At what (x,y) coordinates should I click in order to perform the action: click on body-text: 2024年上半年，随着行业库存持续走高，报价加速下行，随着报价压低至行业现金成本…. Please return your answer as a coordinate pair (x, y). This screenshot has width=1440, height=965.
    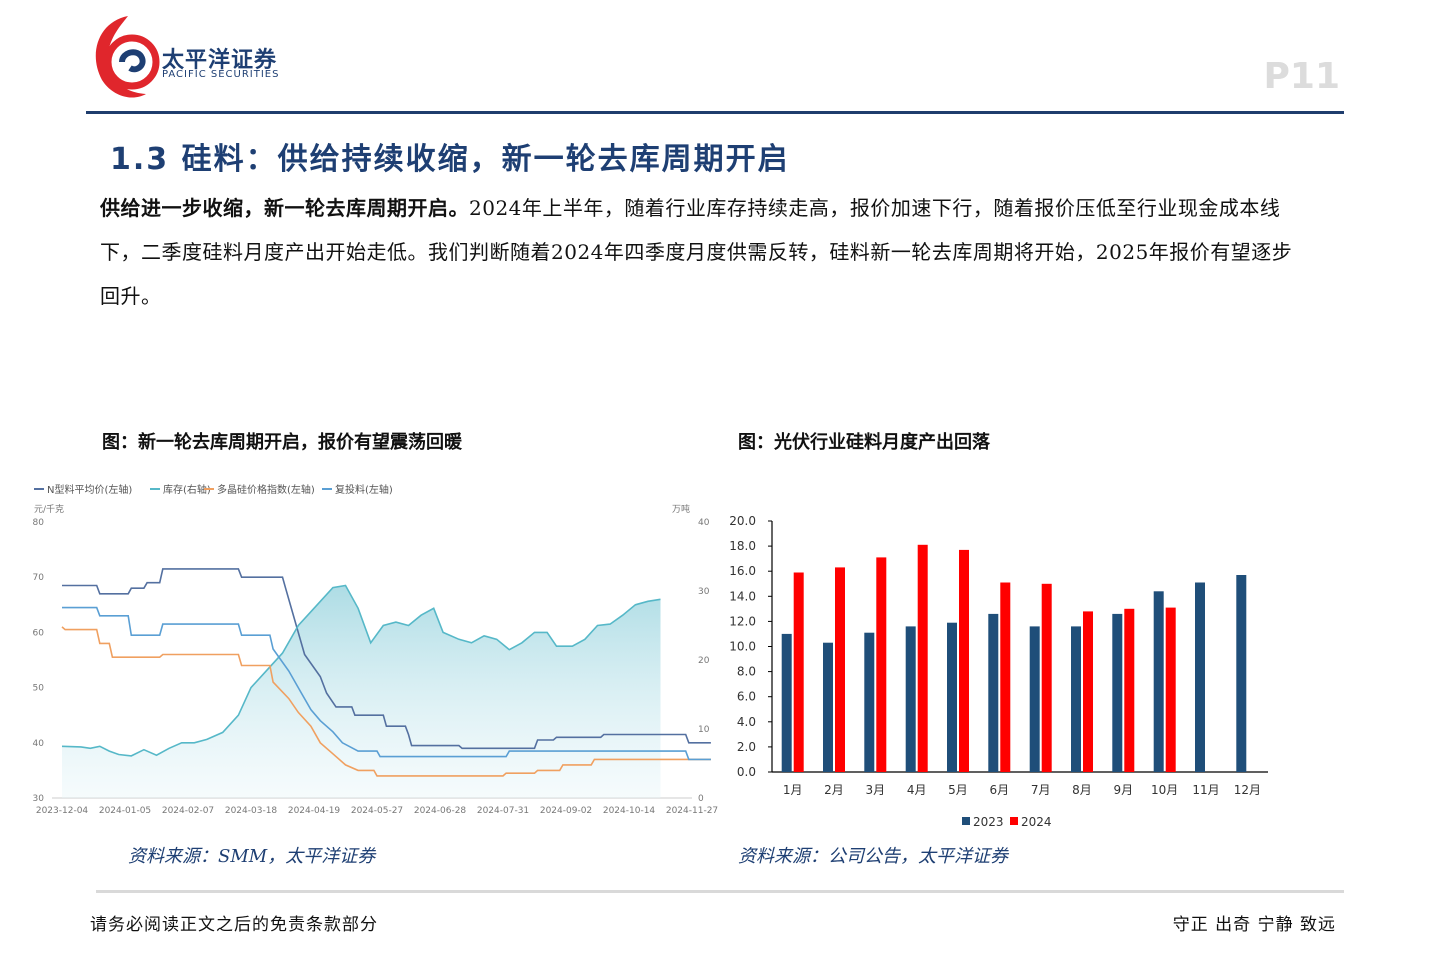
    Looking at the image, I should click on (696, 252).